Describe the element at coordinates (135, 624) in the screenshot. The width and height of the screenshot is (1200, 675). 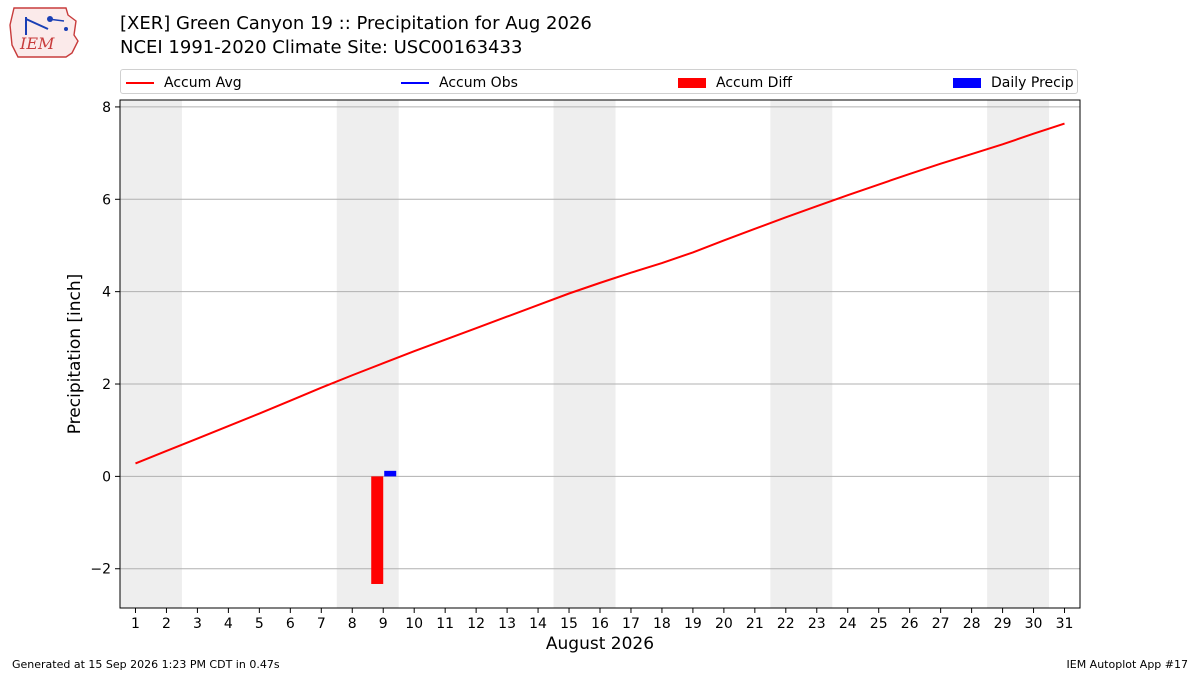
I see `x-tick-label: 1` at that location.